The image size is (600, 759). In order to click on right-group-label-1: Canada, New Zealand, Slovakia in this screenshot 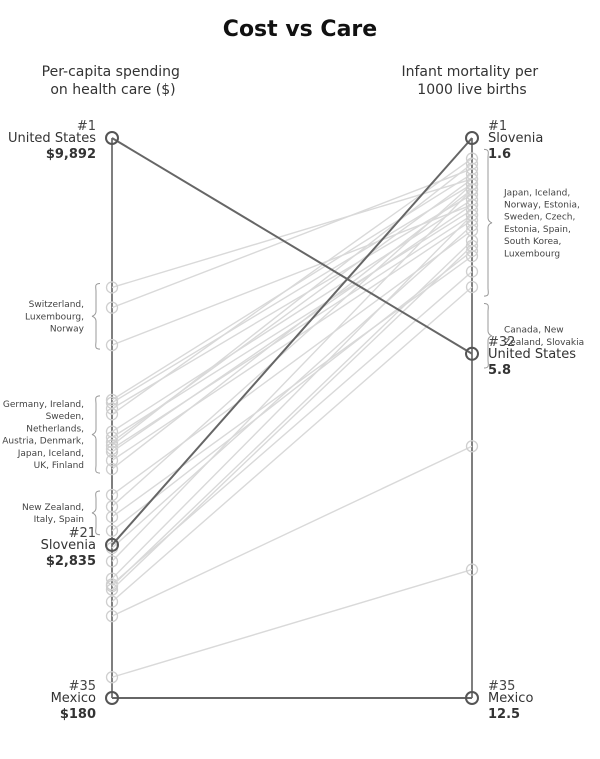, I will do `click(544, 337)`.